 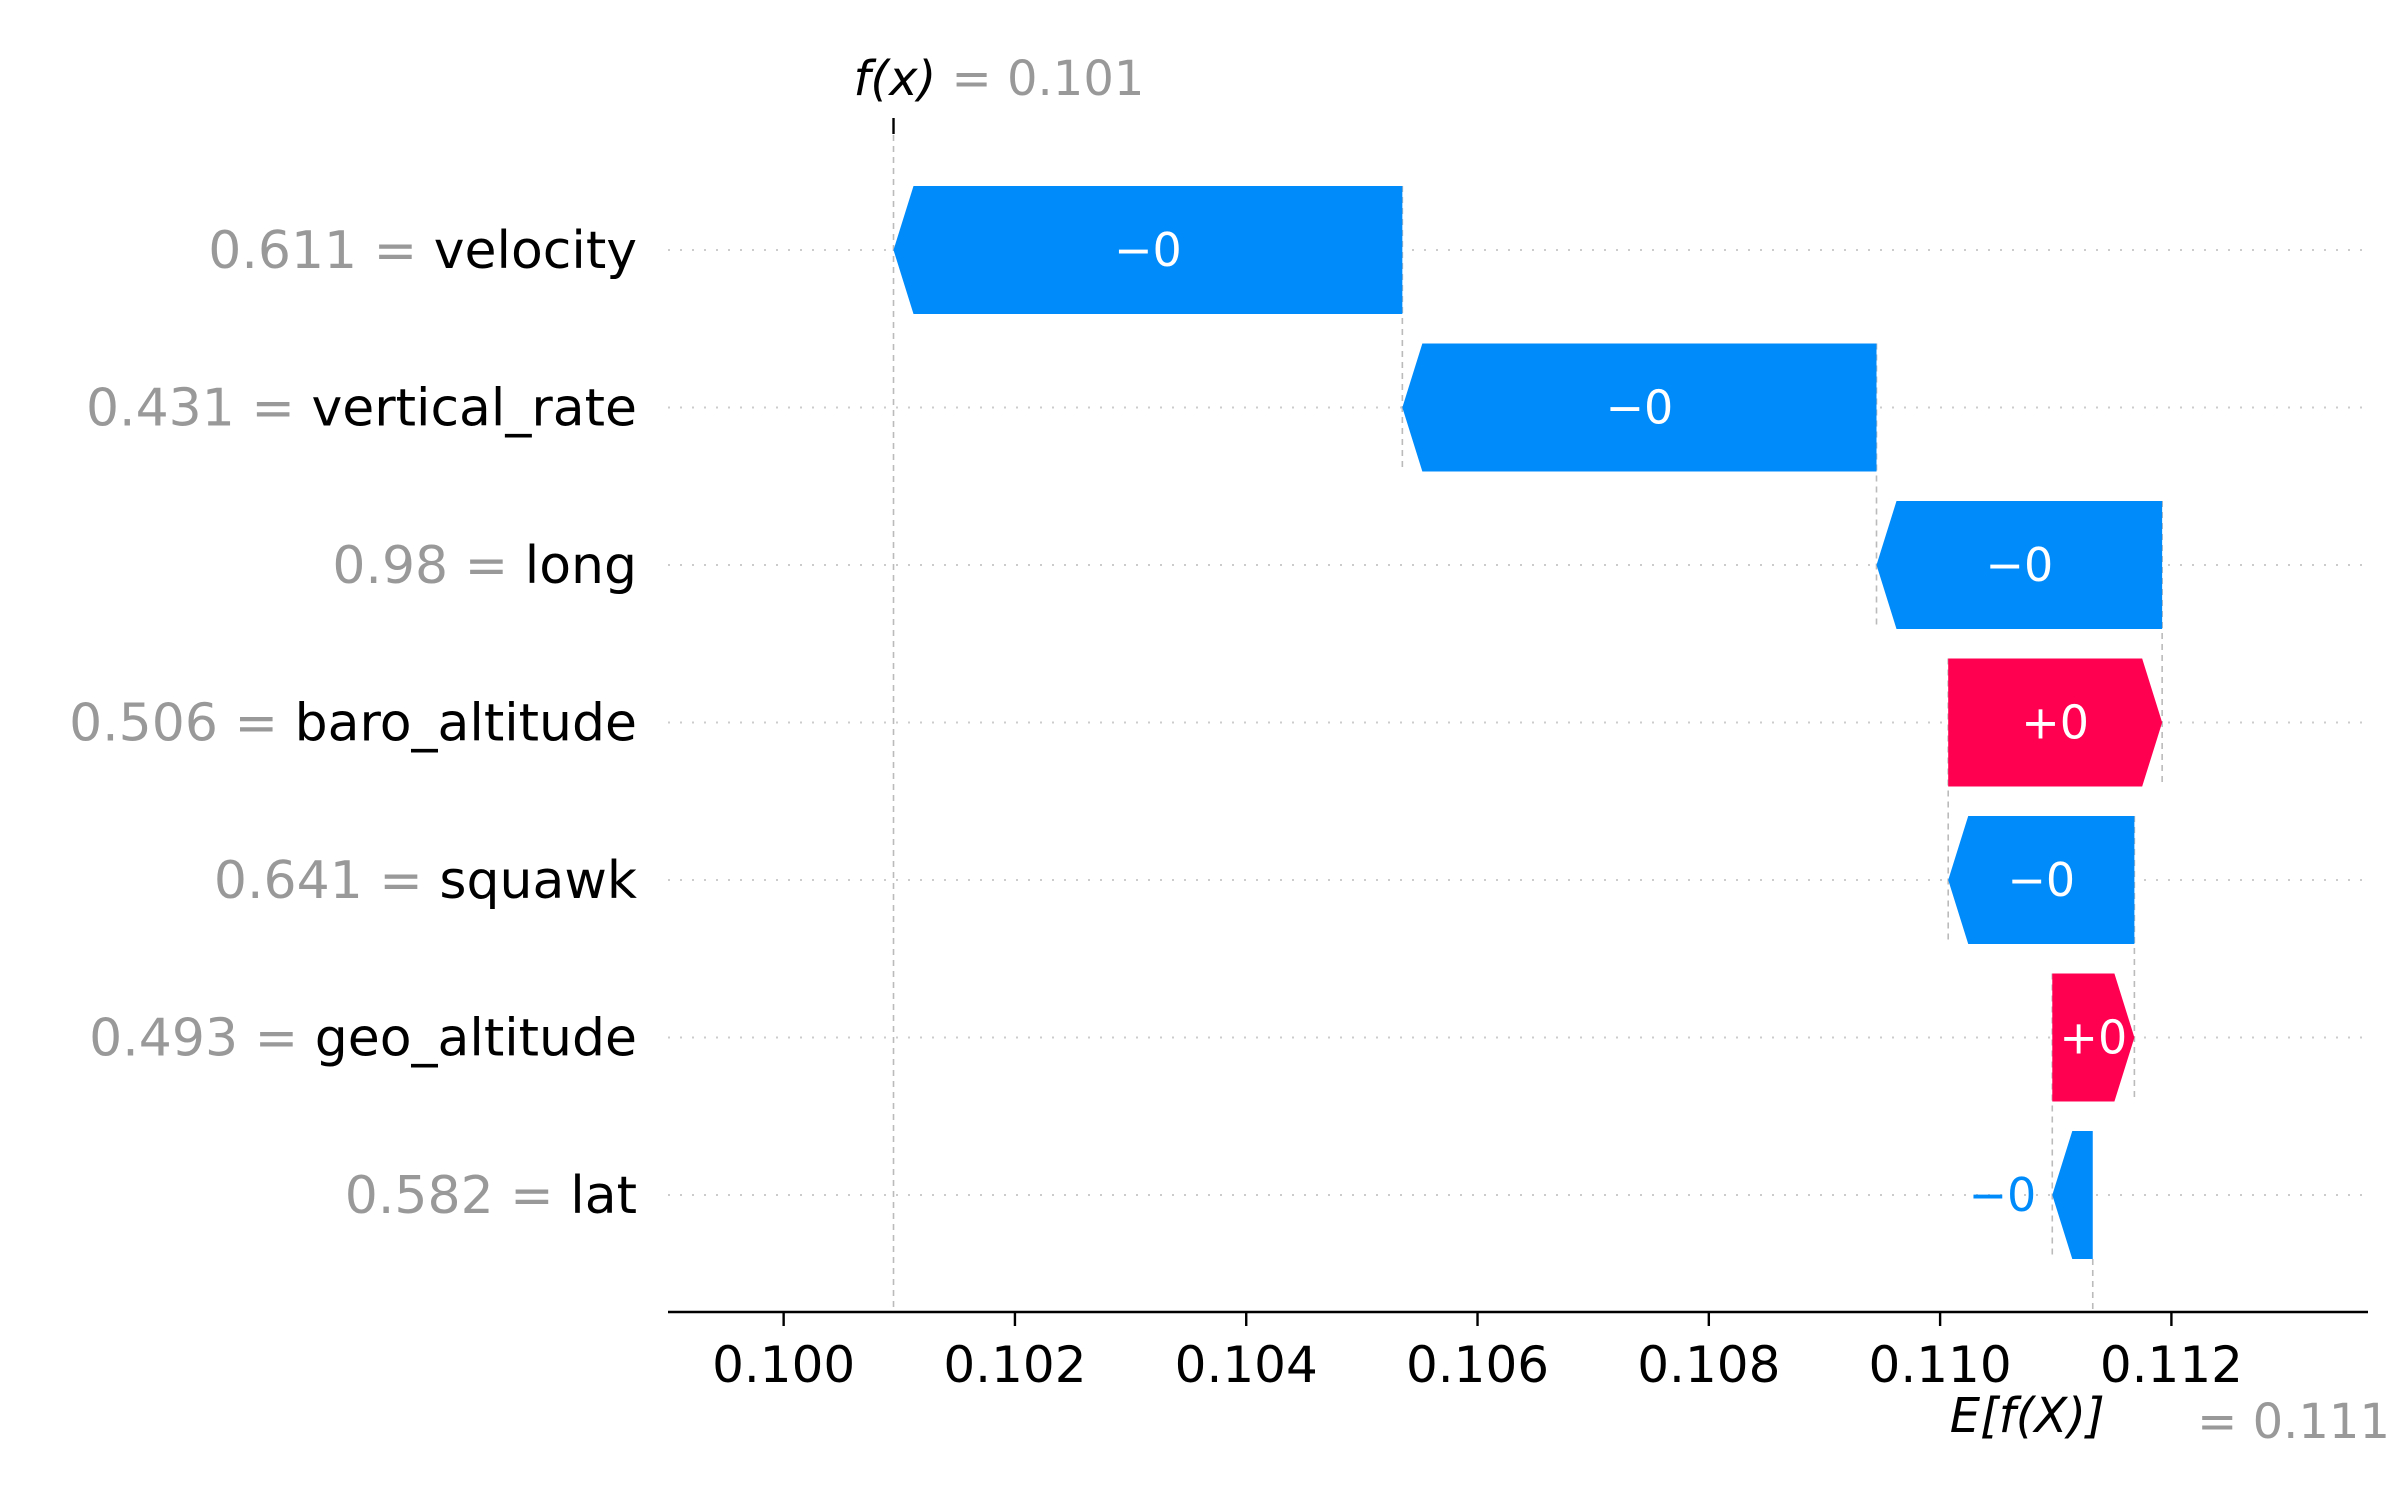 I want to click on feature-label: 0.611 = velocity, so click(x=422, y=251).